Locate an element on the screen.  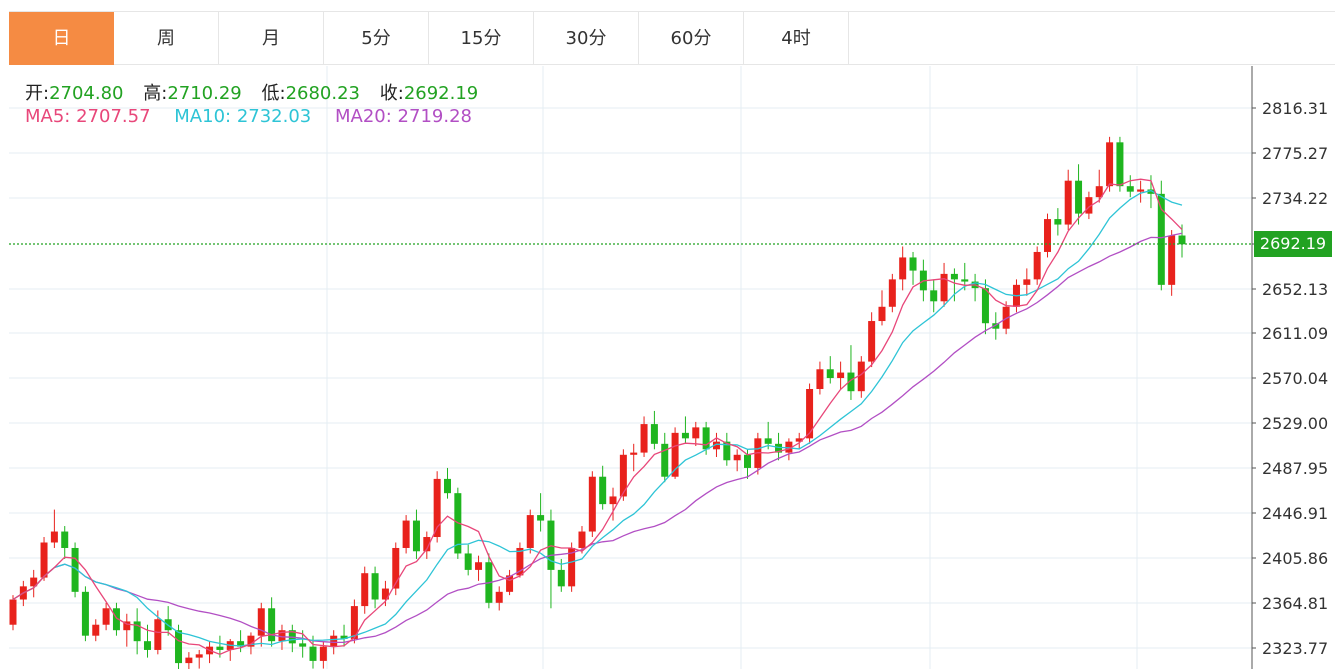
tab-1: 周 is located at coordinates (166, 38).